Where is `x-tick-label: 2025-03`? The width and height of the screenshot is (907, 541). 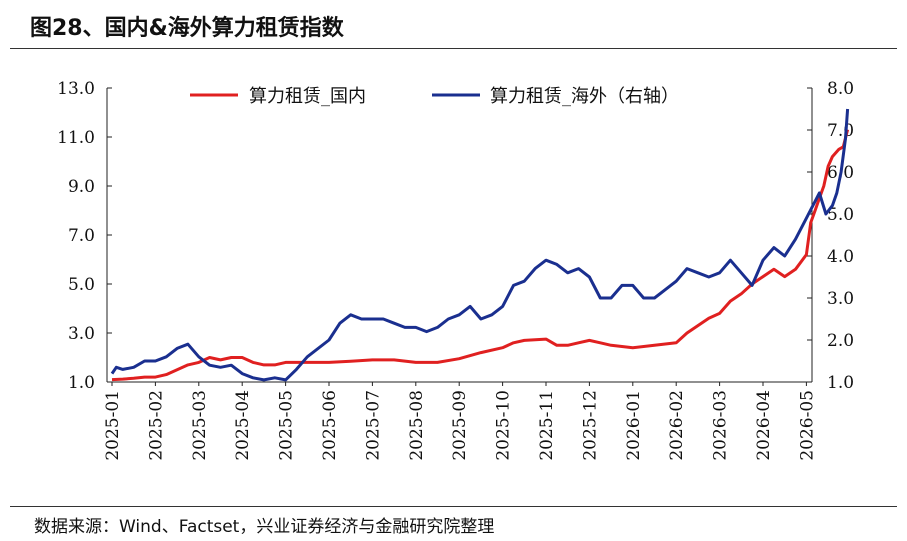 x-tick-label: 2025-03 is located at coordinates (200, 425).